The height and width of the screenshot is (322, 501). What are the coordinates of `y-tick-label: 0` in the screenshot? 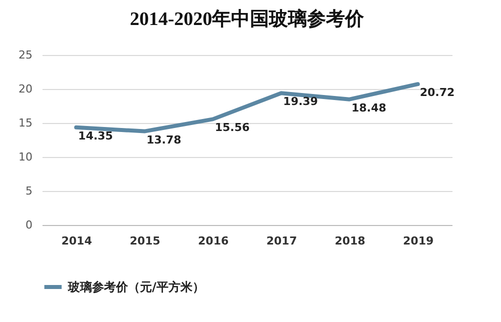 It's located at (29, 225).